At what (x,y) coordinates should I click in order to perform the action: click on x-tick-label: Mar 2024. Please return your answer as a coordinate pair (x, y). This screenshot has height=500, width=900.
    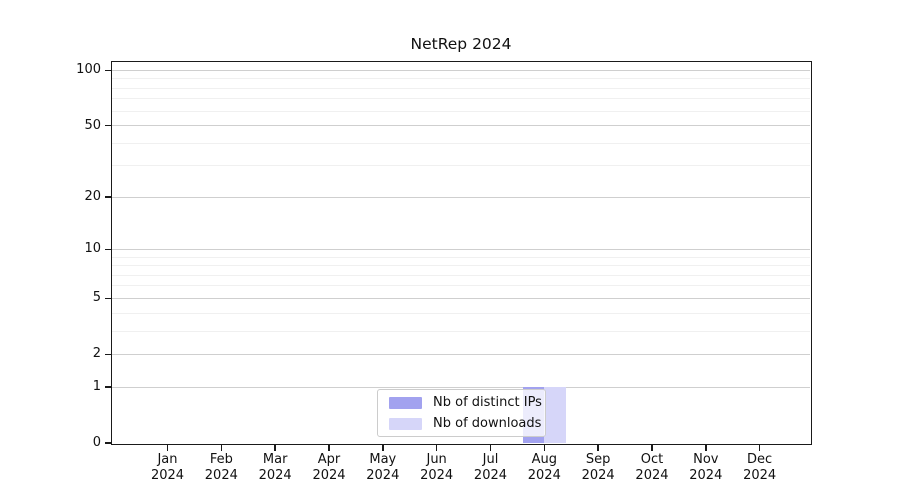
    Looking at the image, I should click on (275, 467).